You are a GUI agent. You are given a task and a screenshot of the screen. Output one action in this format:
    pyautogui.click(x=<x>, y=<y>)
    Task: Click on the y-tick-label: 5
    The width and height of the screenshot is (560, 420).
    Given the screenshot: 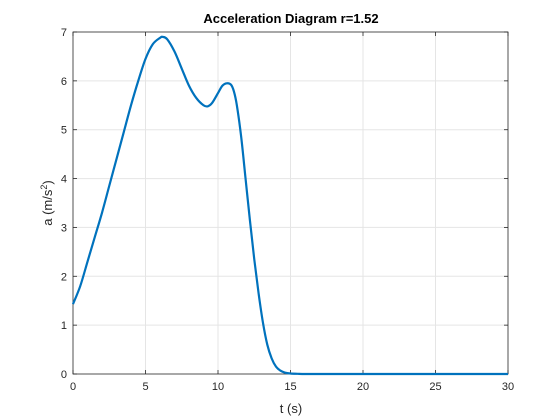 What is the action you would take?
    pyautogui.click(x=64, y=131)
    